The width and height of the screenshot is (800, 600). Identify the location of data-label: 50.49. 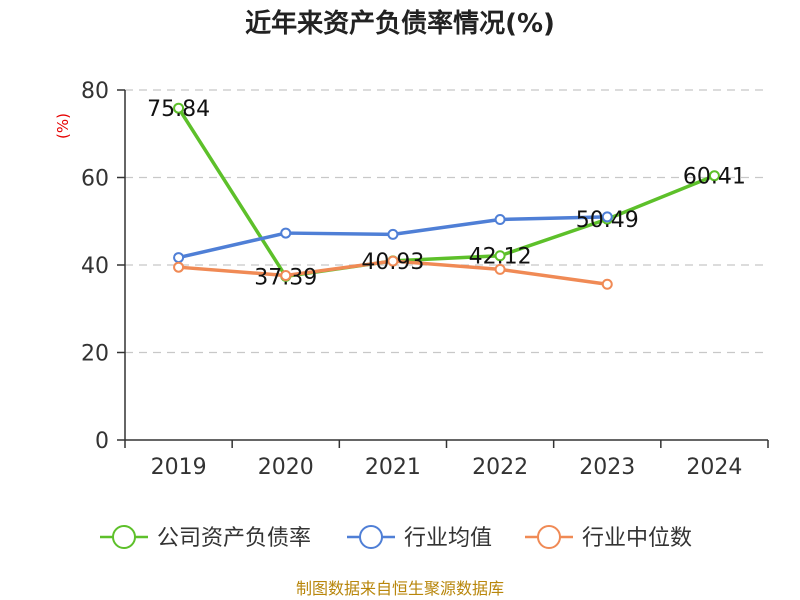
(607, 220).